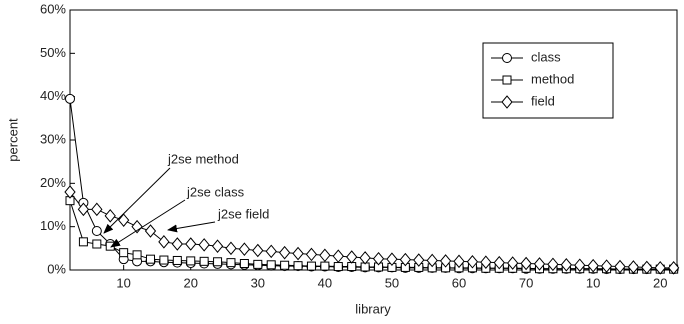 Image resolution: width=684 pixels, height=324 pixels. Describe the element at coordinates (53, 8) in the screenshot. I see `y-tick-label: 60%` at that location.